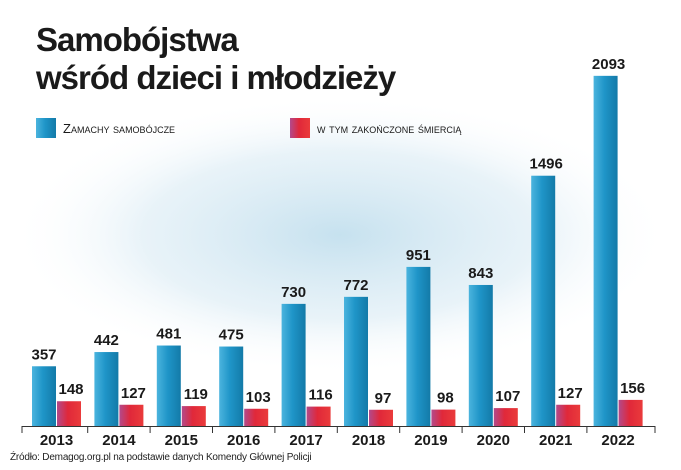  What do you see at coordinates (356, 361) in the screenshot?
I see `bar-attempts-2018` at bounding box center [356, 361].